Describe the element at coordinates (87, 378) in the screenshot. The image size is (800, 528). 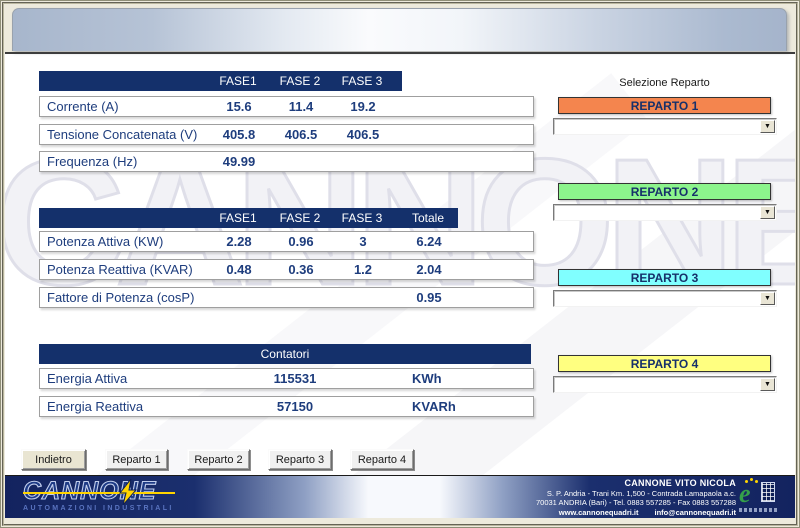
I see `row-label: Energia Attiva` at that location.